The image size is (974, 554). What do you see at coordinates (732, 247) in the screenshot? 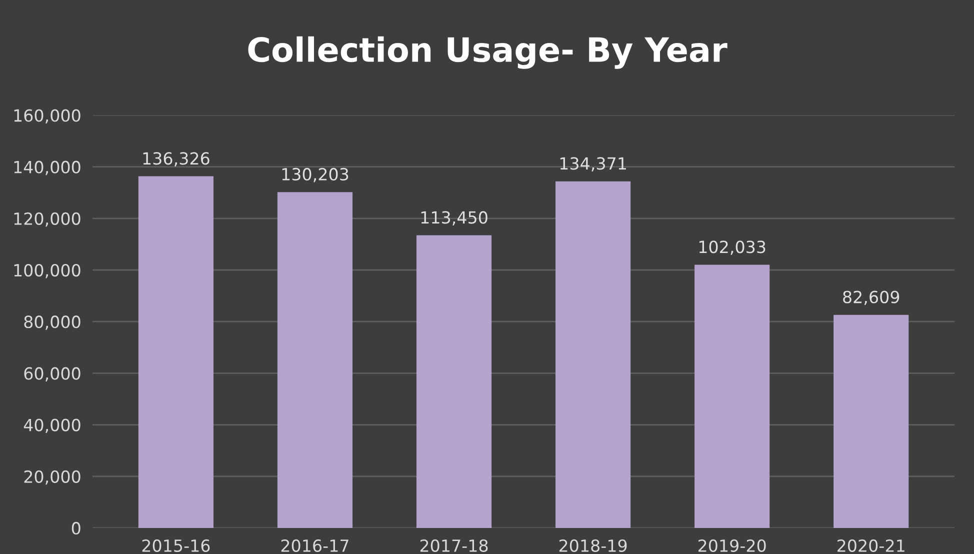
I see `data-label: 102,033` at bounding box center [732, 247].